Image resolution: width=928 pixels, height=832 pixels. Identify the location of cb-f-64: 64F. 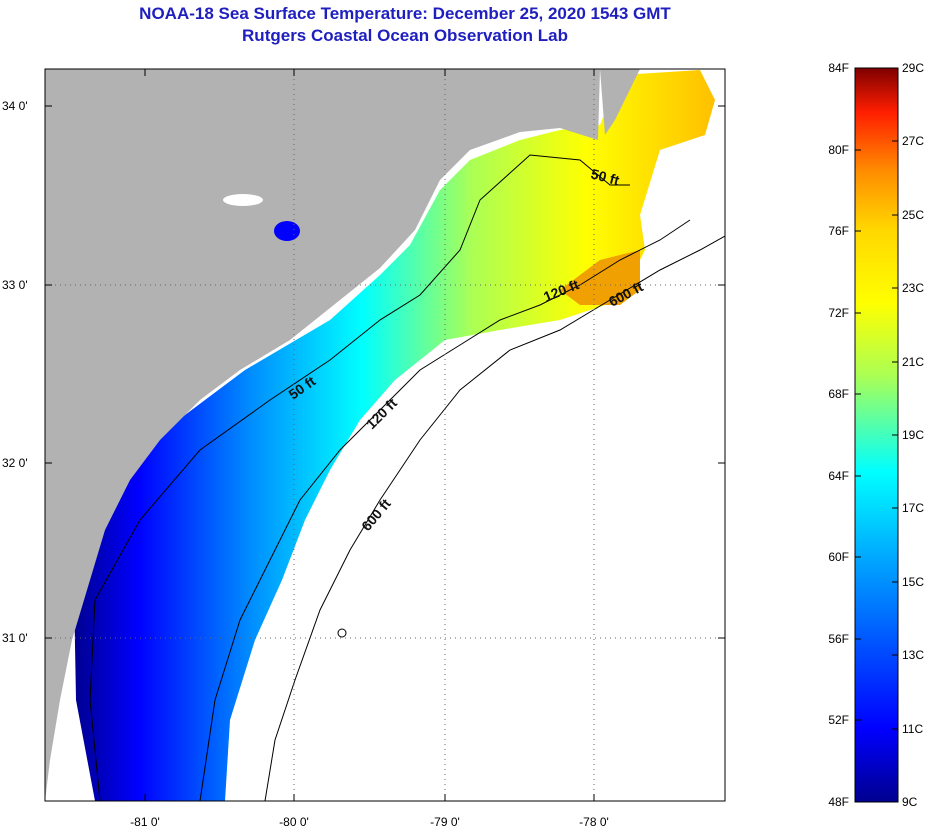
(838, 476).